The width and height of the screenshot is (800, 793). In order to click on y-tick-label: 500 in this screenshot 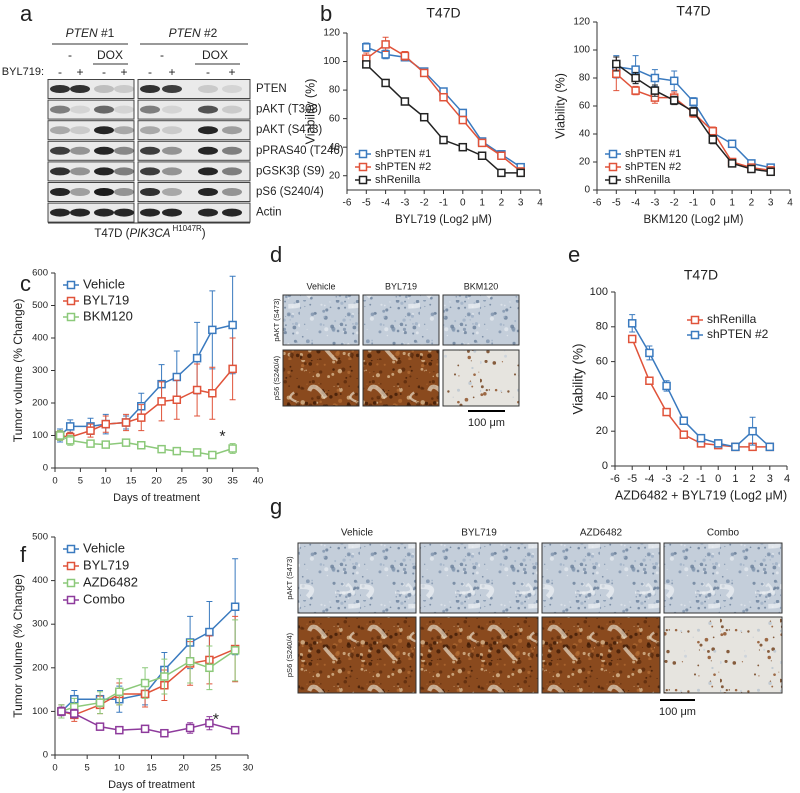, I will do `click(40, 305)`.